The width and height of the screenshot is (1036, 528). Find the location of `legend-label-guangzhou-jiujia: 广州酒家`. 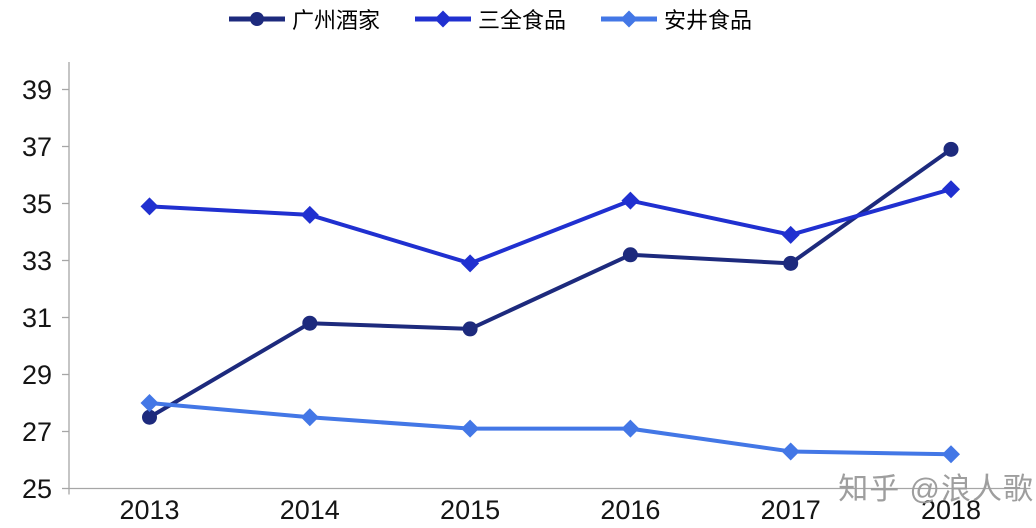

legend-label-guangzhou-jiujia: 广州酒家 is located at coordinates (335, 21).